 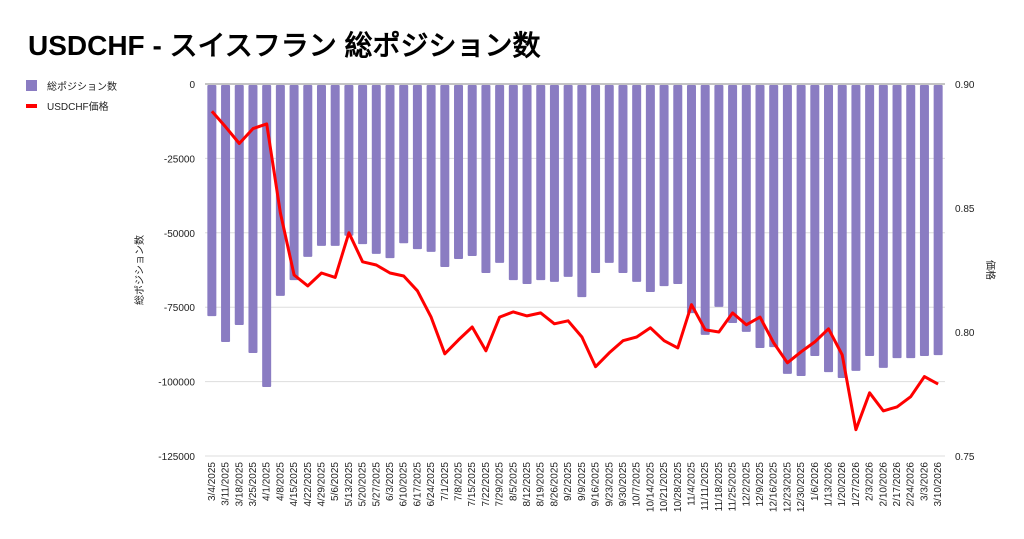 I want to click on legend-item-positions: 総ポジション数, so click(x=71, y=85).